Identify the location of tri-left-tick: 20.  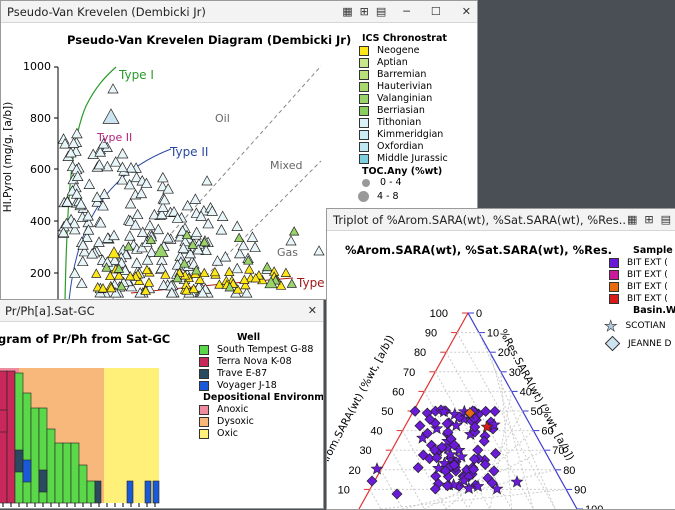
(355, 471).